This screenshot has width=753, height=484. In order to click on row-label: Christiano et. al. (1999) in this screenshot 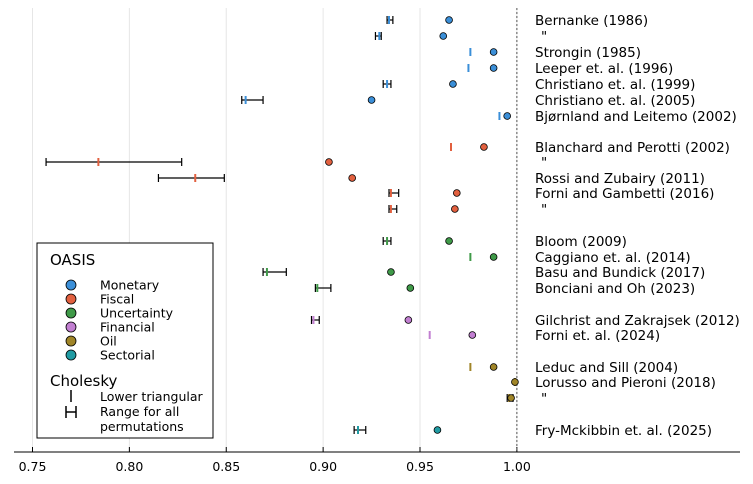, I will do `click(615, 85)`.